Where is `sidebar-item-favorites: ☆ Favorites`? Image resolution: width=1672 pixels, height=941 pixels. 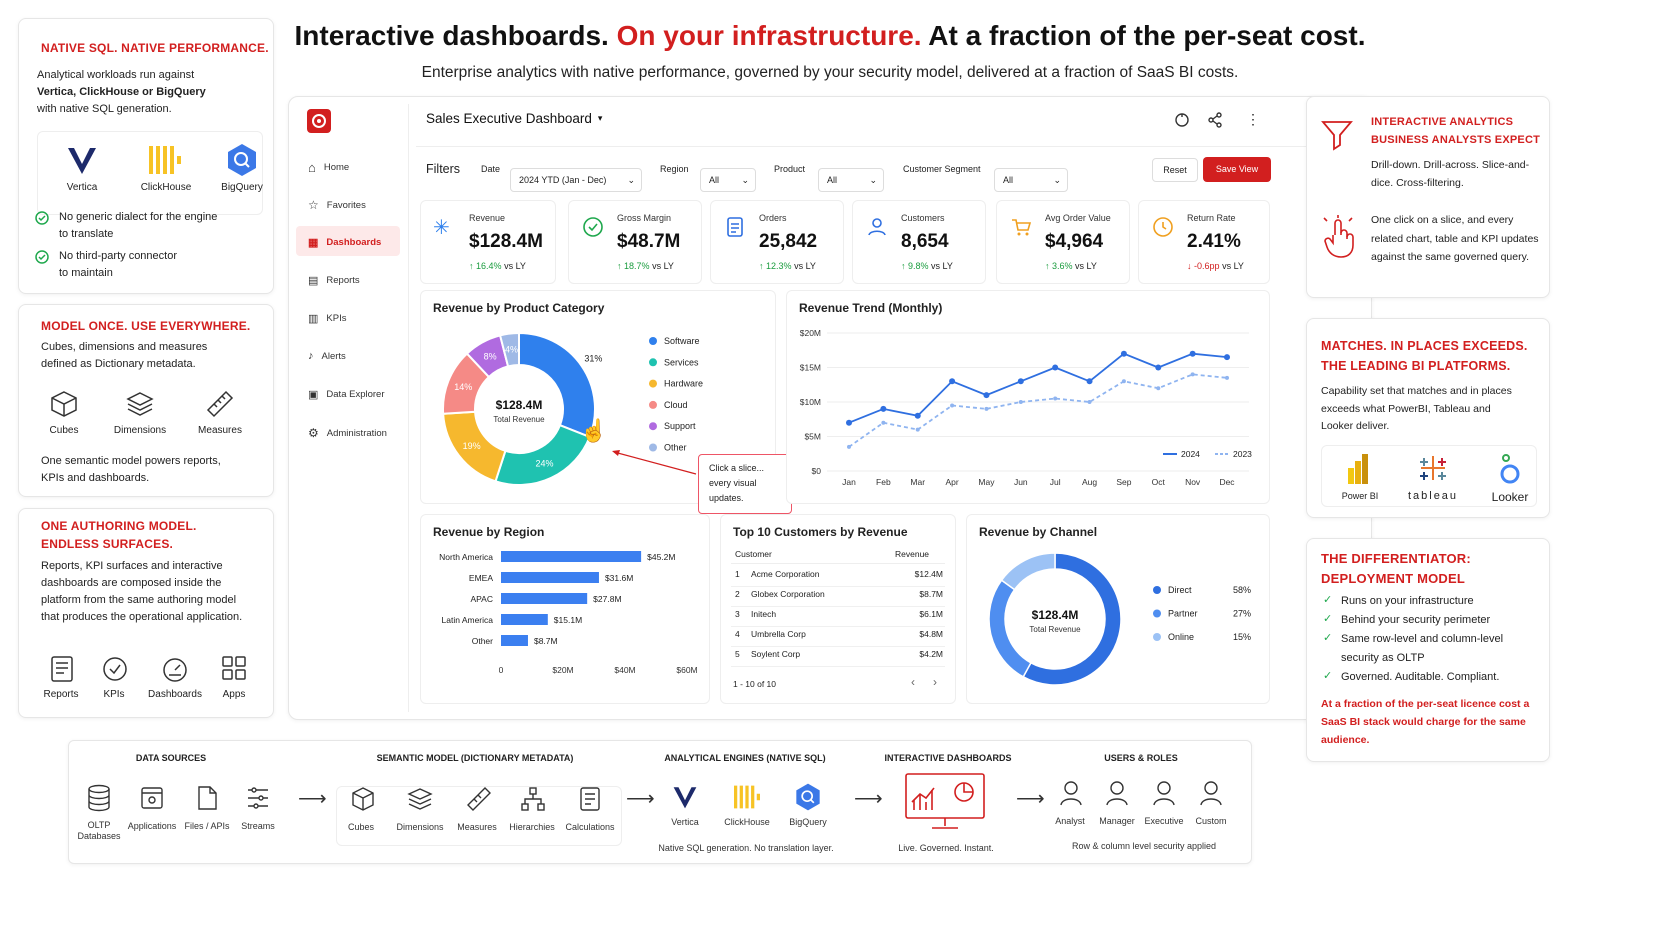 sidebar-item-favorites: ☆ Favorites is located at coordinates (337, 205).